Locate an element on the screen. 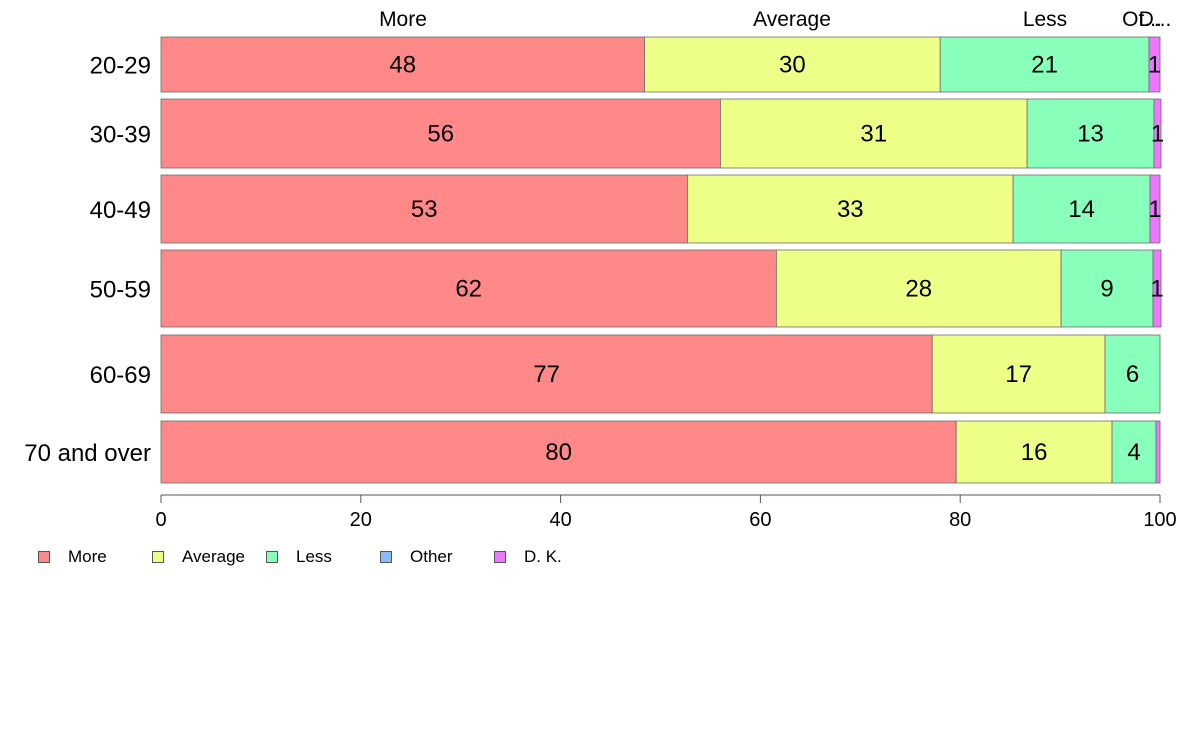  value-label-70-and-over-more: 80 is located at coordinates (558, 452).